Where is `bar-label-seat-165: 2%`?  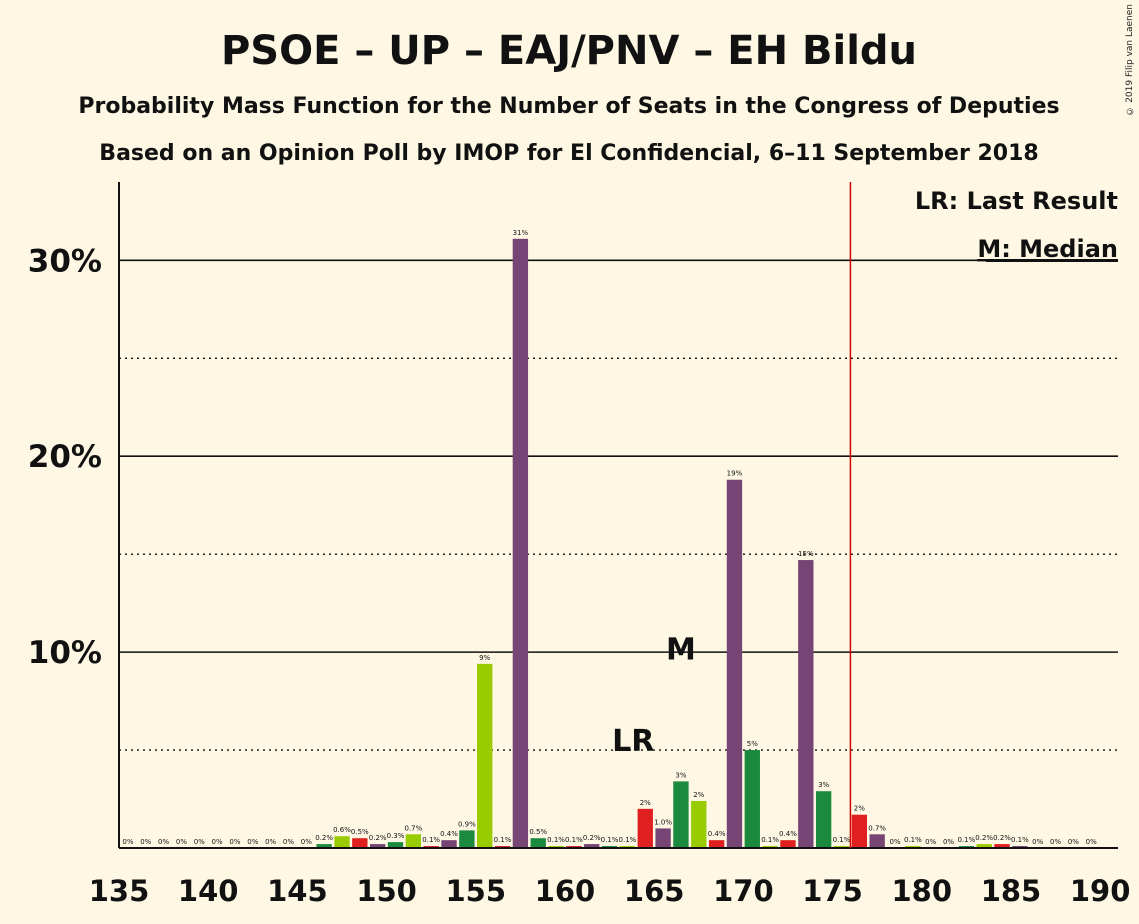 bar-label-seat-165: 2% is located at coordinates (645, 803).